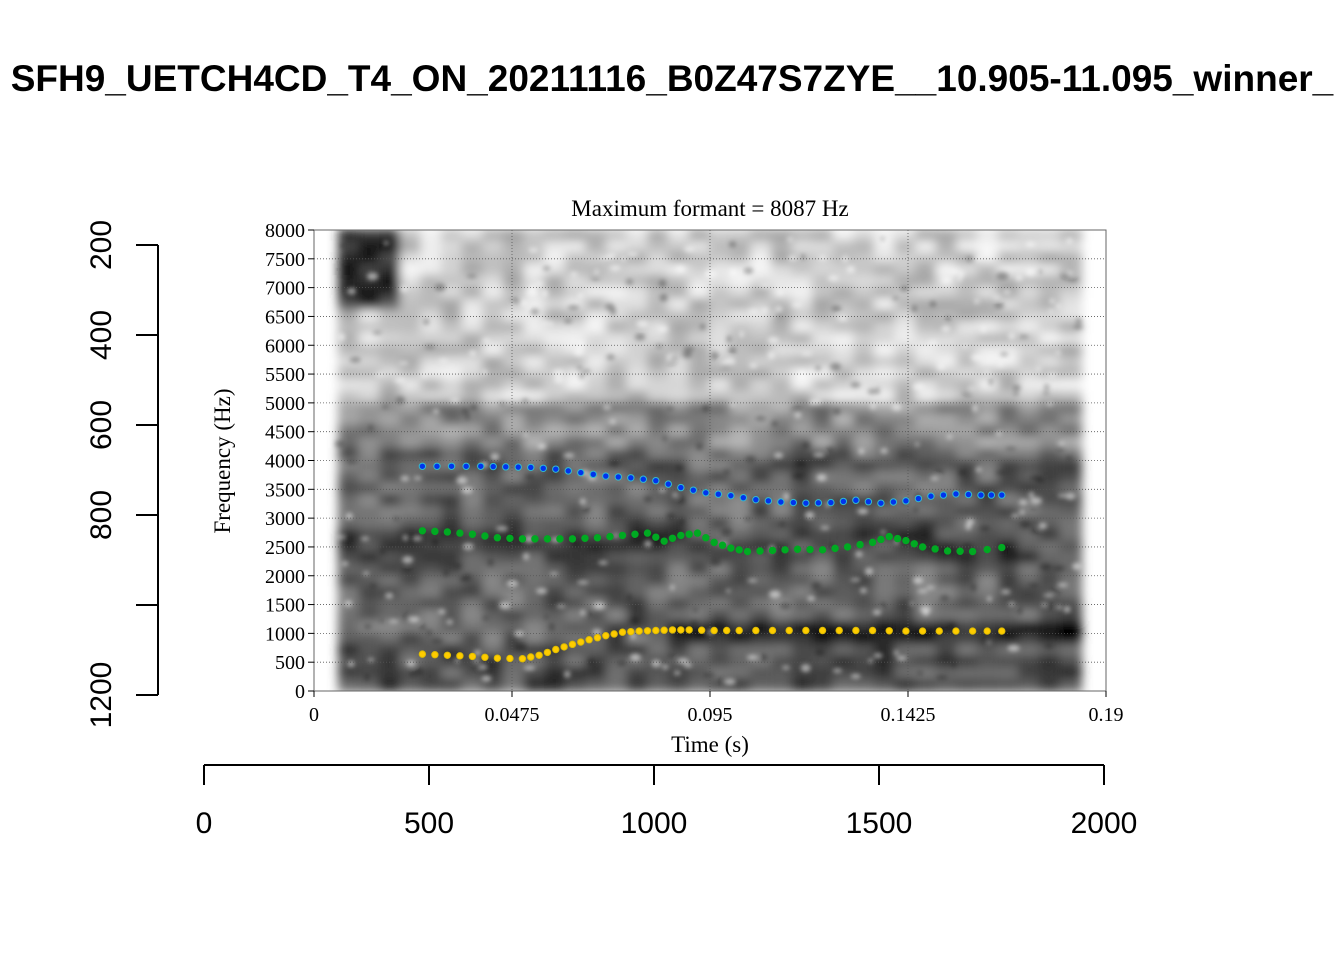 This screenshot has height=960, width=1344. Describe the element at coordinates (101, 335) in the screenshot. I see `outer-y-tick-label: 400` at that location.